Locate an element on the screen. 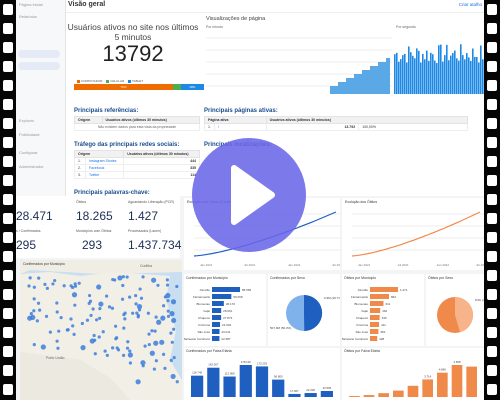  category-label: Florianópolis is located at coordinates (360, 297).